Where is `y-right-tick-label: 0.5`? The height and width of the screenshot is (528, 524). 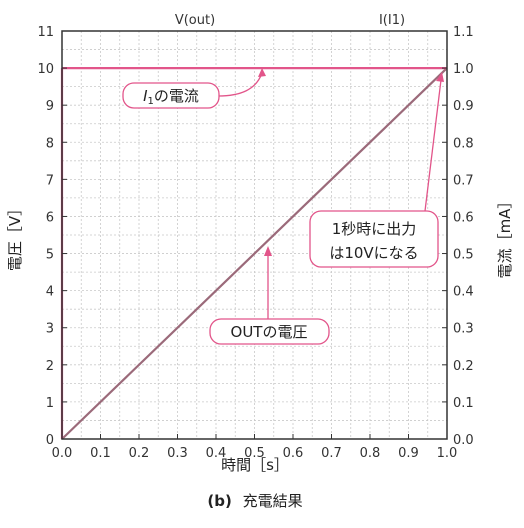
y-right-tick-label: 0.5 is located at coordinates (463, 255).